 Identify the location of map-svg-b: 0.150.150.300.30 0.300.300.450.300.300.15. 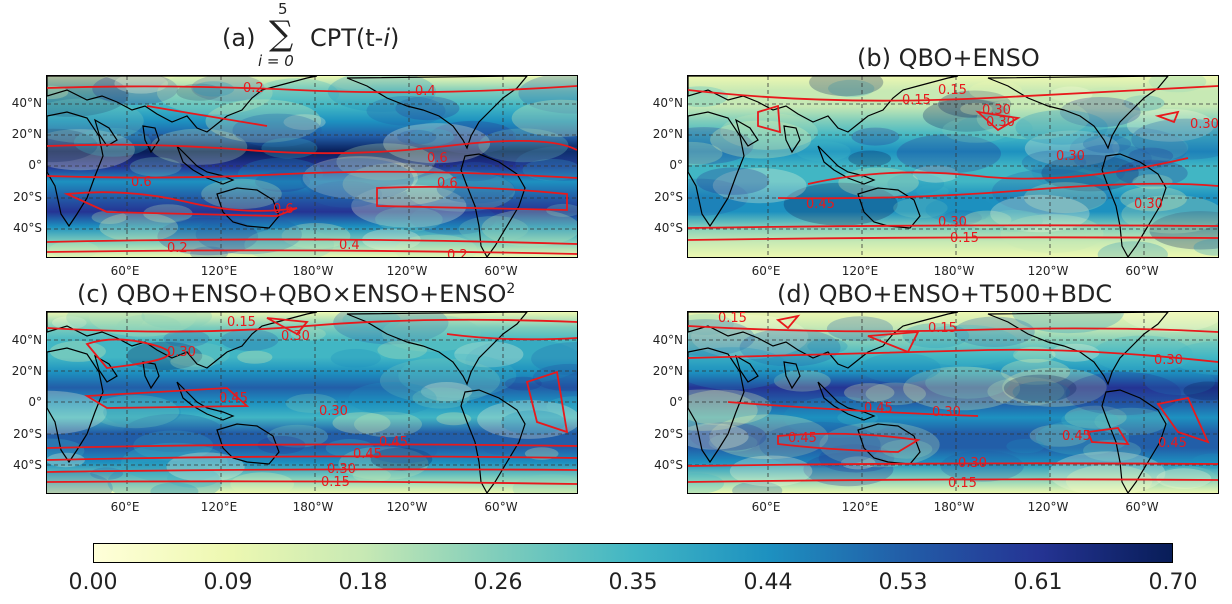
(953, 166).